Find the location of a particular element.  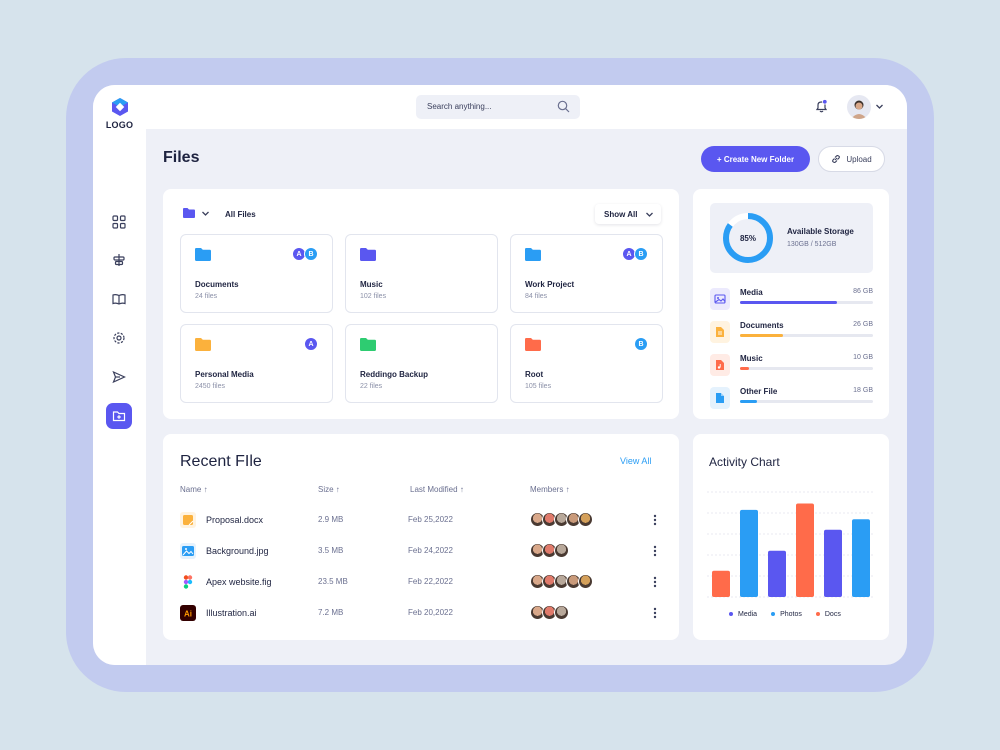

logo: LOGO is located at coordinates (119, 113).